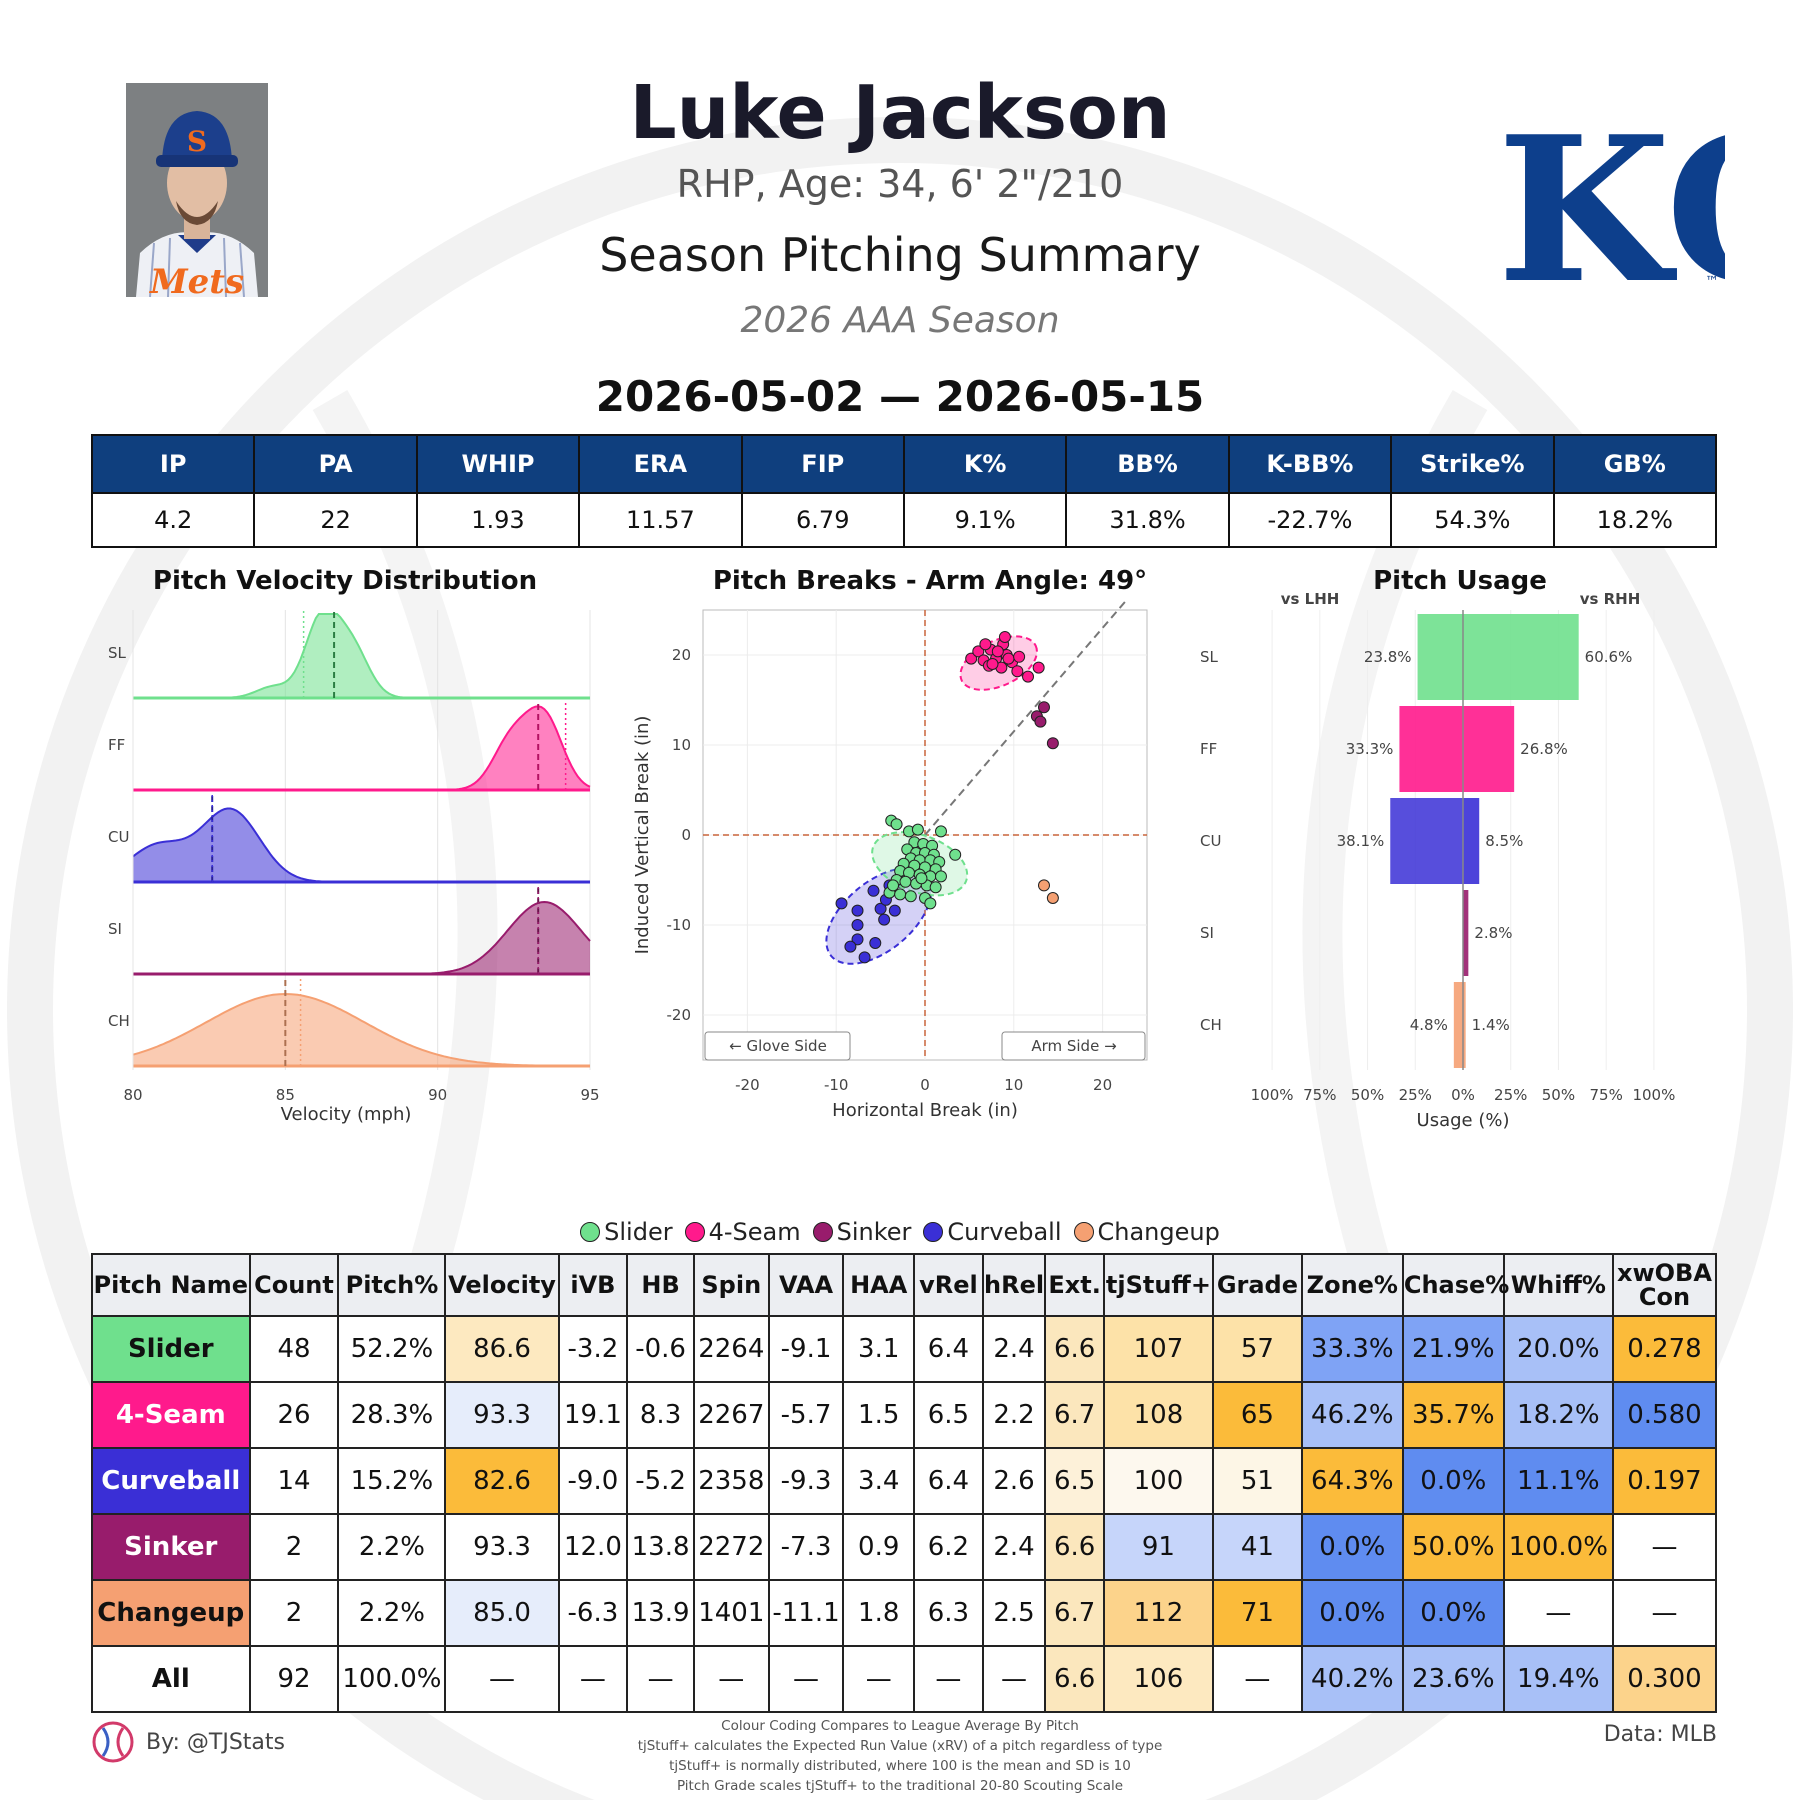 This screenshot has height=1800, width=1800. Describe the element at coordinates (361, 1030) in the screenshot. I see `velocity-density-CH` at that location.